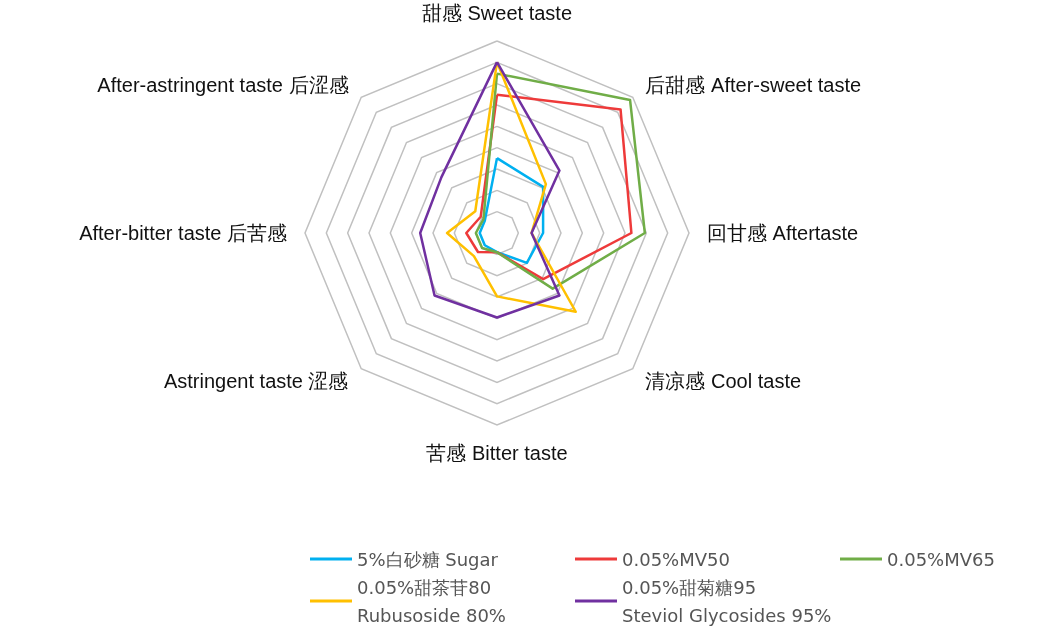 Image resolution: width=1056 pixels, height=627 pixels. I want to click on legend-label: 5%白砂糖 Sugar, so click(428, 559).